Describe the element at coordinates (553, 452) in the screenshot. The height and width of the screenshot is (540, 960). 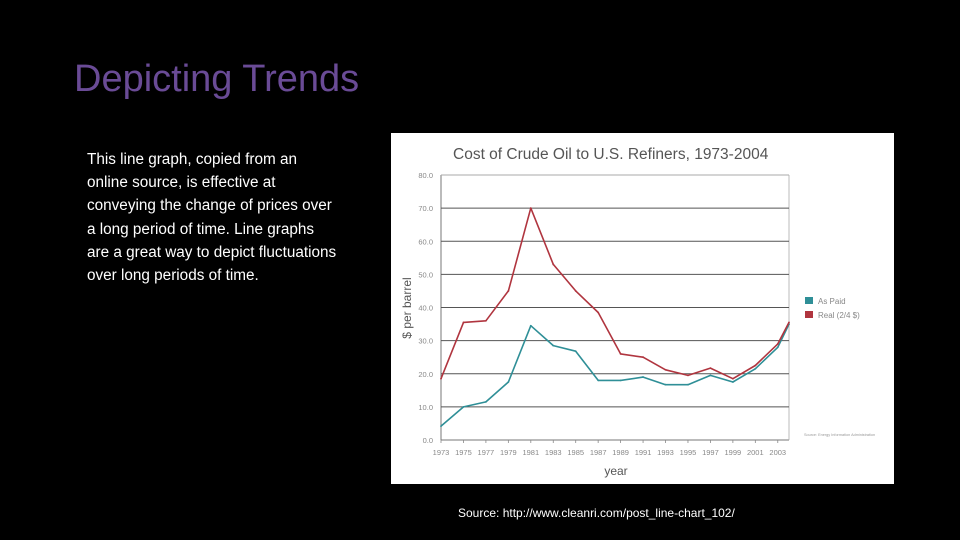
I see `x-tick-label: 1983` at that location.